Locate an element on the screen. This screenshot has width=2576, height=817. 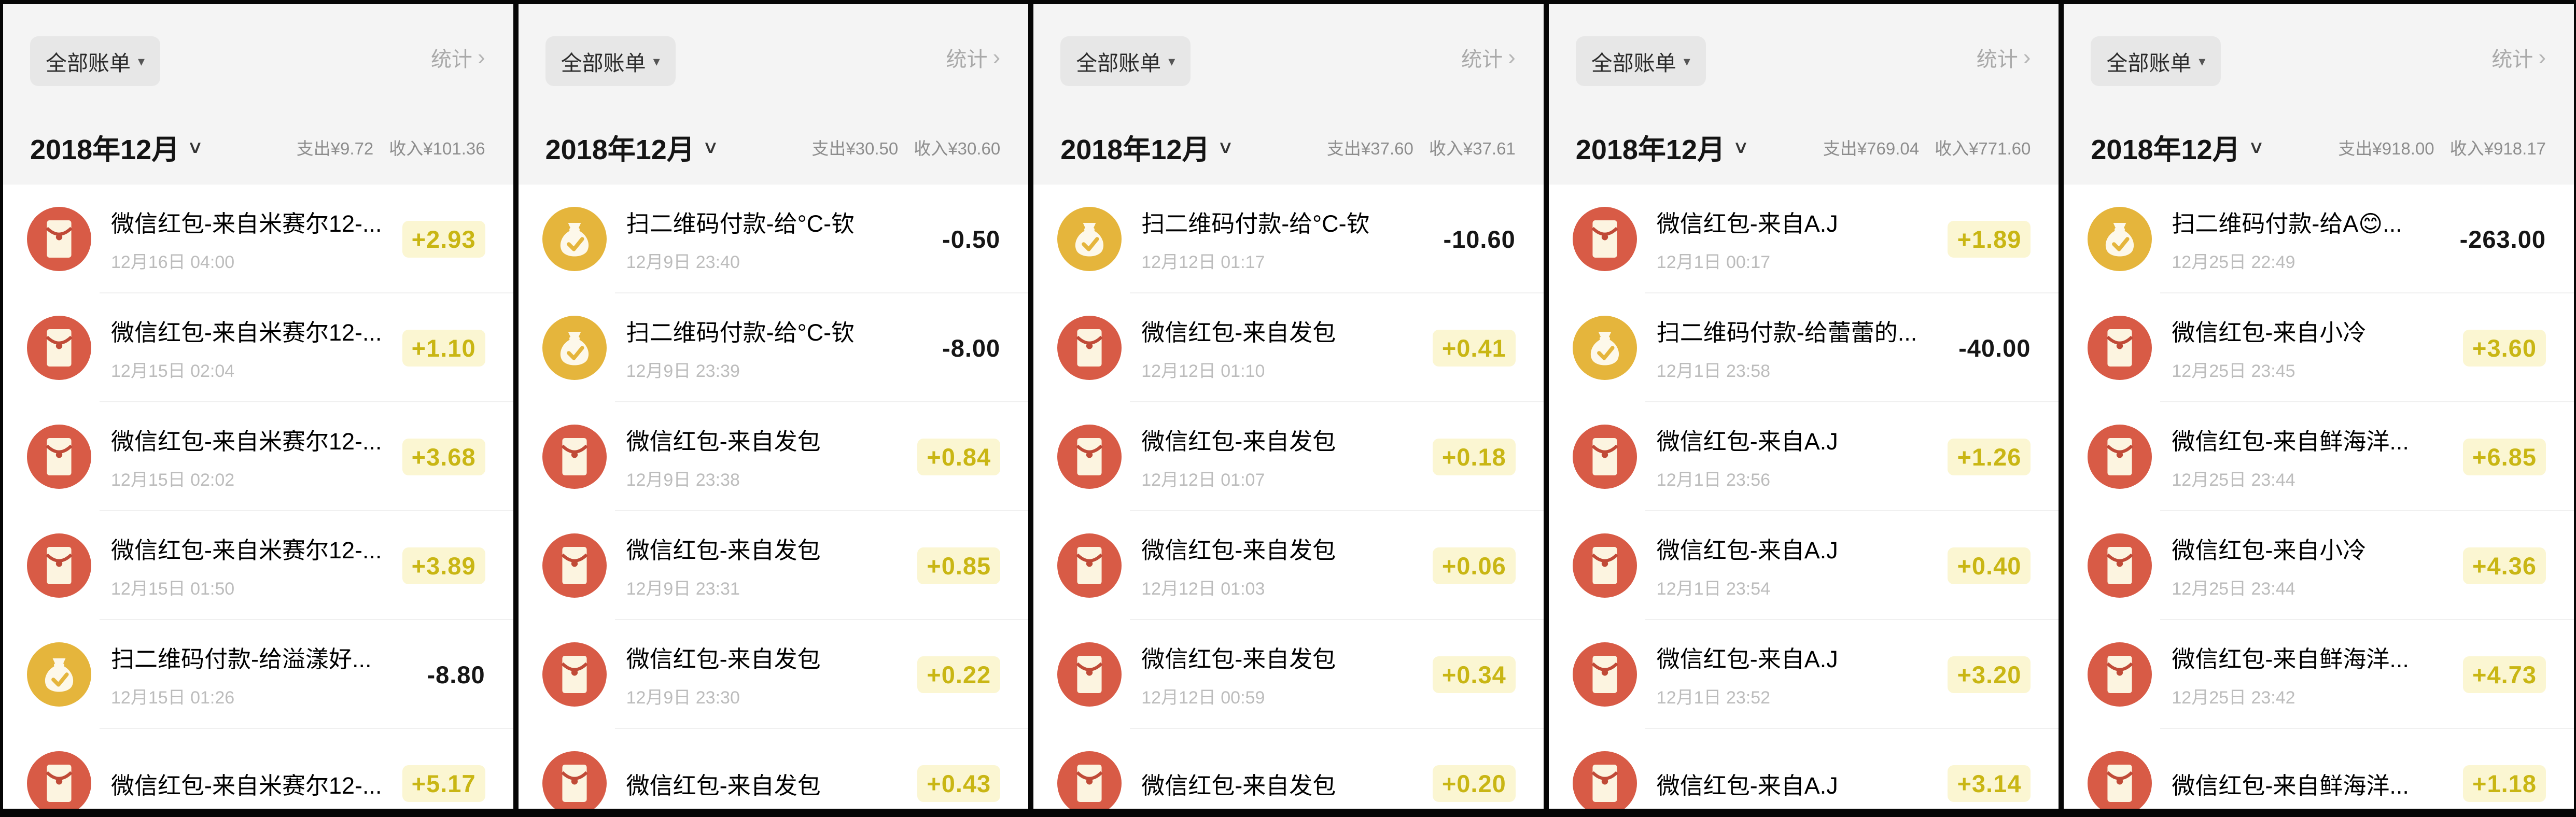
transaction-row: 微信红包-来自鲜海洋... +1.18 is located at coordinates (2319, 769).